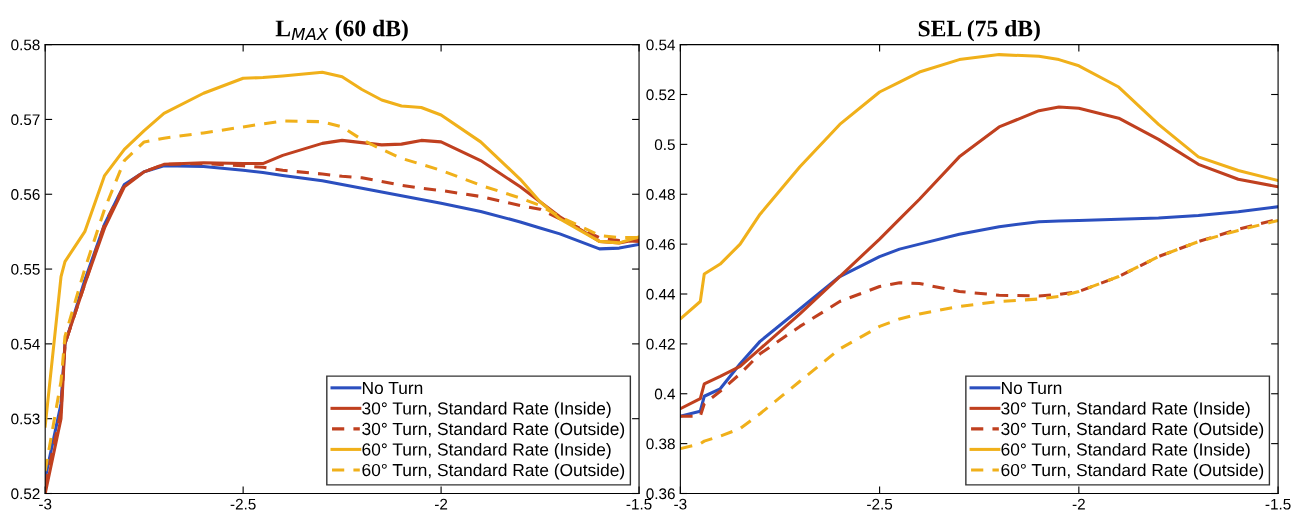  What do you see at coordinates (664, 145) in the screenshot?
I see `y-tick-label: 0.5` at bounding box center [664, 145].